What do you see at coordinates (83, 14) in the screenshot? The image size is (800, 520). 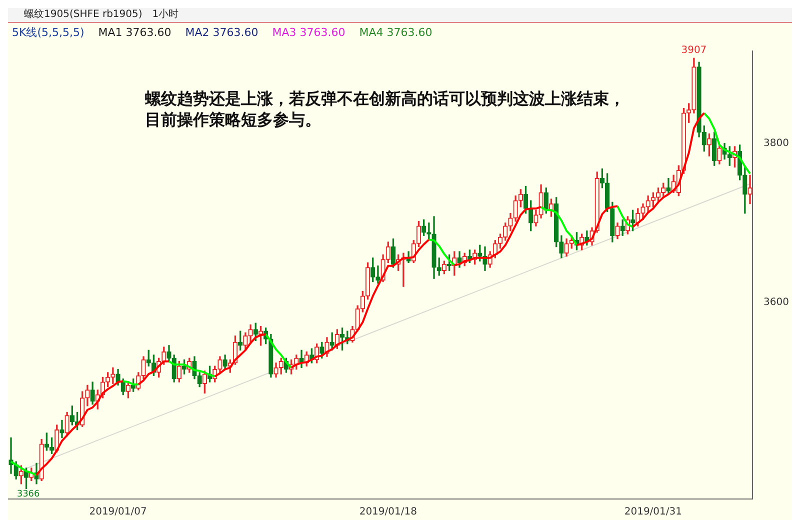 I see `chart-title: 螺纹1905(SHFE rb1905)` at bounding box center [83, 14].